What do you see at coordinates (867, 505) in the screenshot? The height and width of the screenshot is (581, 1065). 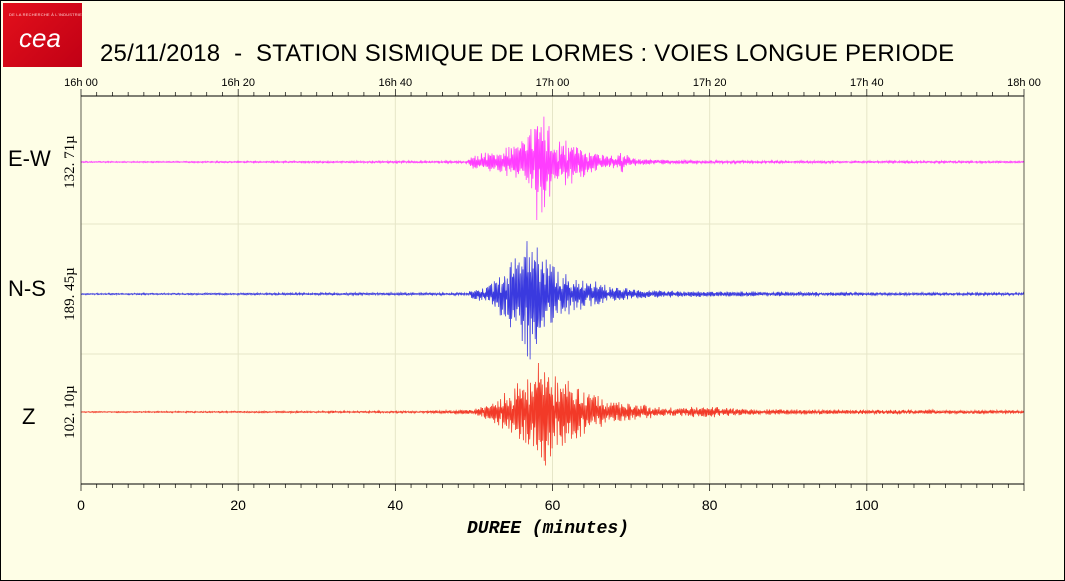 I see `x-tick-label: 100` at bounding box center [867, 505].